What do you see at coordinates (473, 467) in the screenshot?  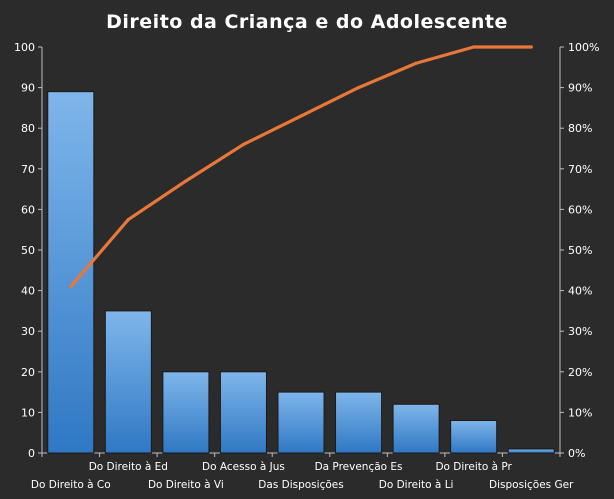 I see `x-tick-label-7: Do Direito à Pr` at bounding box center [473, 467].